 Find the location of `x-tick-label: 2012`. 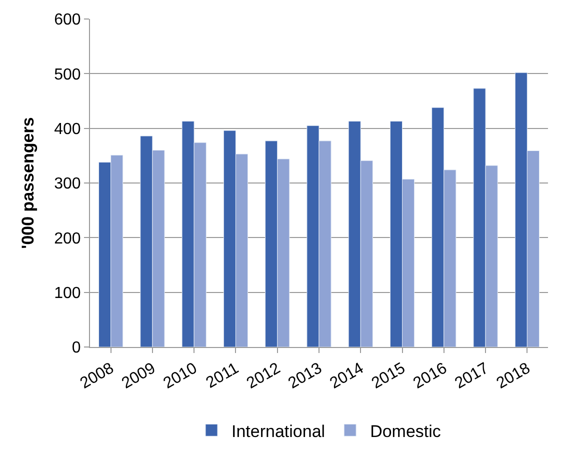

x-tick-label: 2012 is located at coordinates (264, 376).